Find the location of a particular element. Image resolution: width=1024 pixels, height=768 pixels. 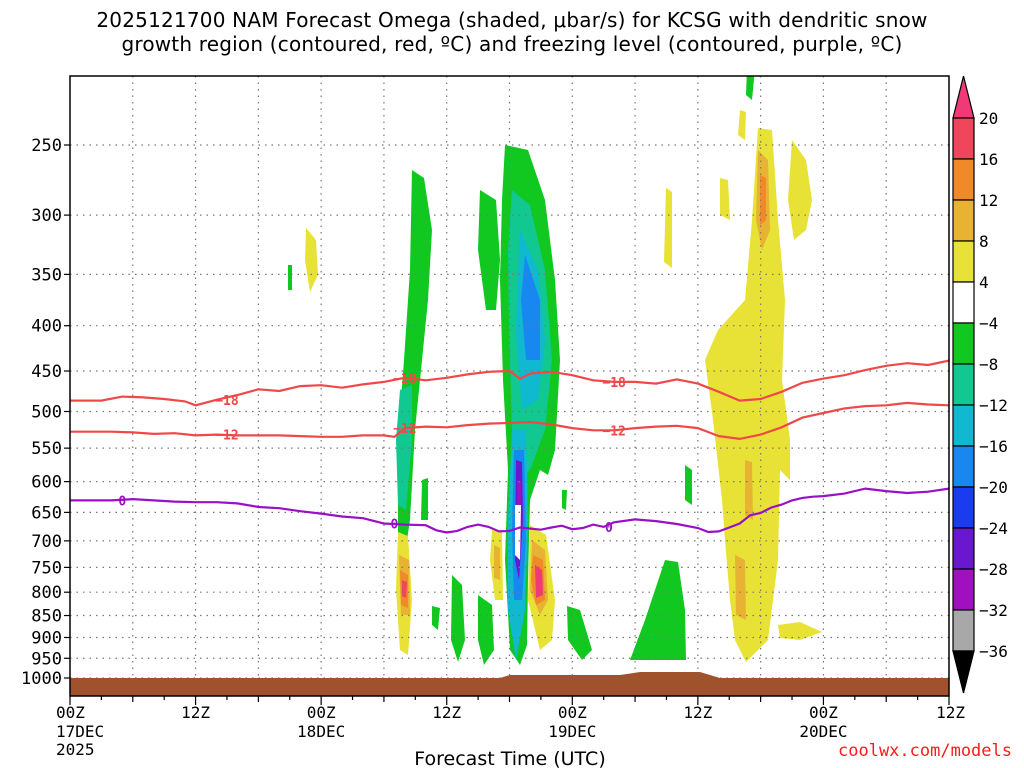

y-tick-label: 400 is located at coordinates (46, 327).